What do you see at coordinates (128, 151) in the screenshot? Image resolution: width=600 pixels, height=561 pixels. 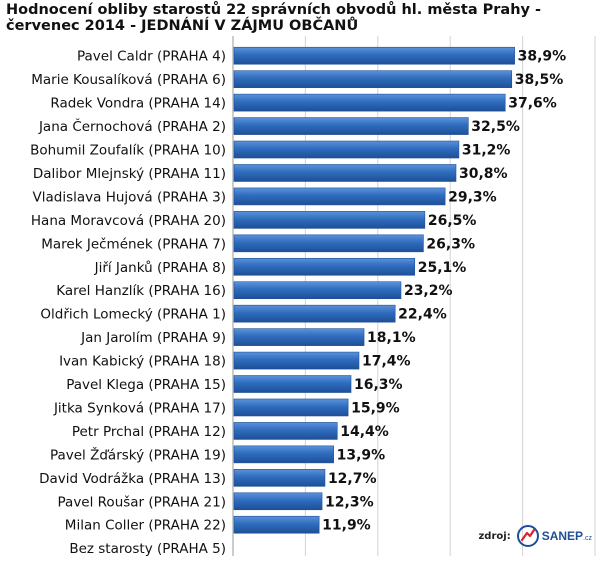 I see `category-label: Bohumil Zoufalík (PRAHA 10)` at bounding box center [128, 151].